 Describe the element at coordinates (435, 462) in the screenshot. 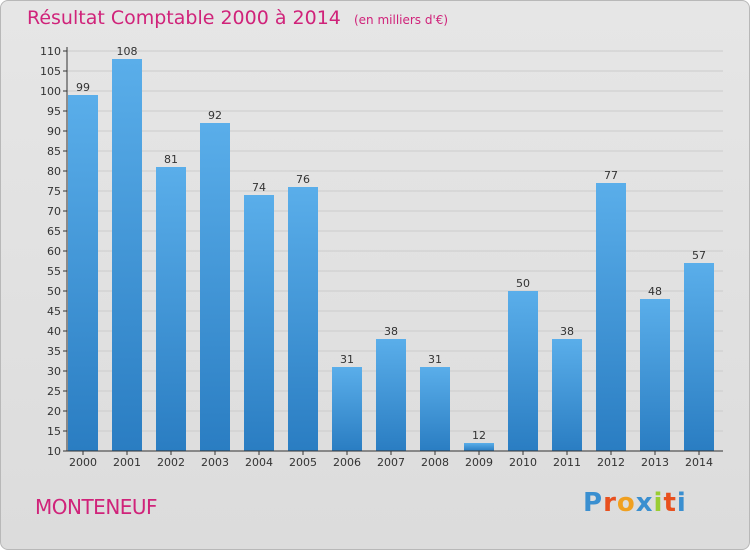

I see `x-tick-label: 2008` at that location.